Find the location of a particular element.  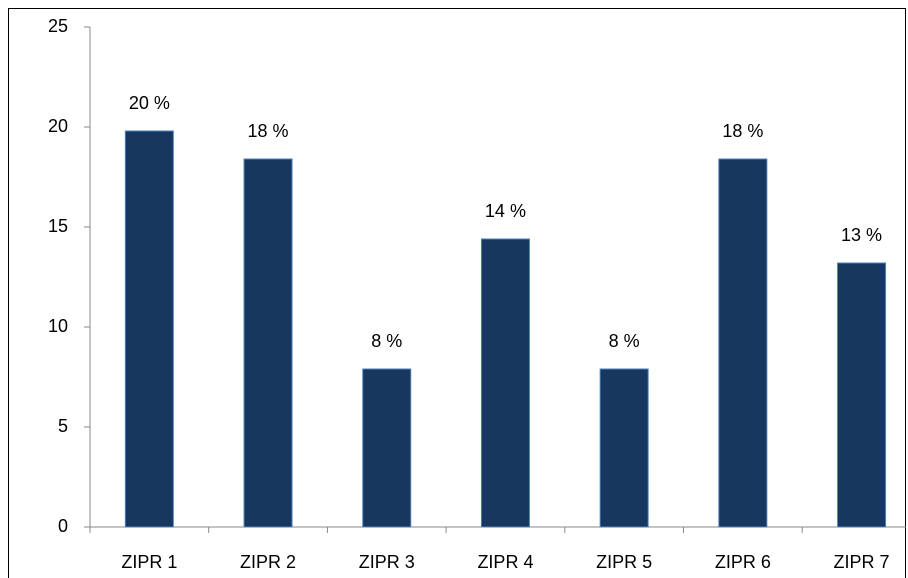

y-tick-label: 5 is located at coordinates (63, 426).